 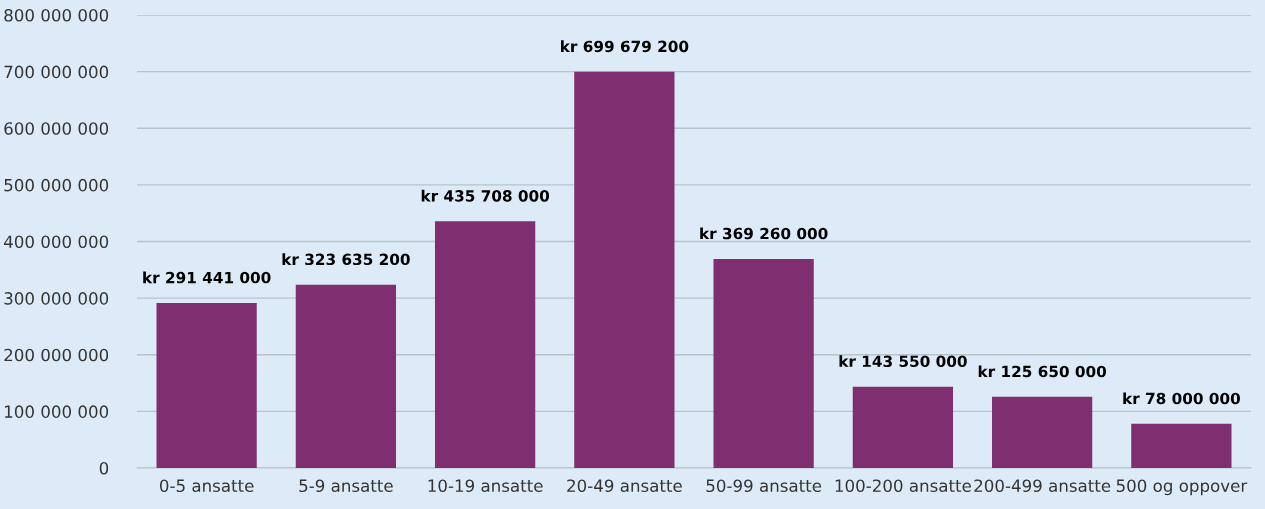 I want to click on y-tick-label: 0, so click(x=104, y=468).